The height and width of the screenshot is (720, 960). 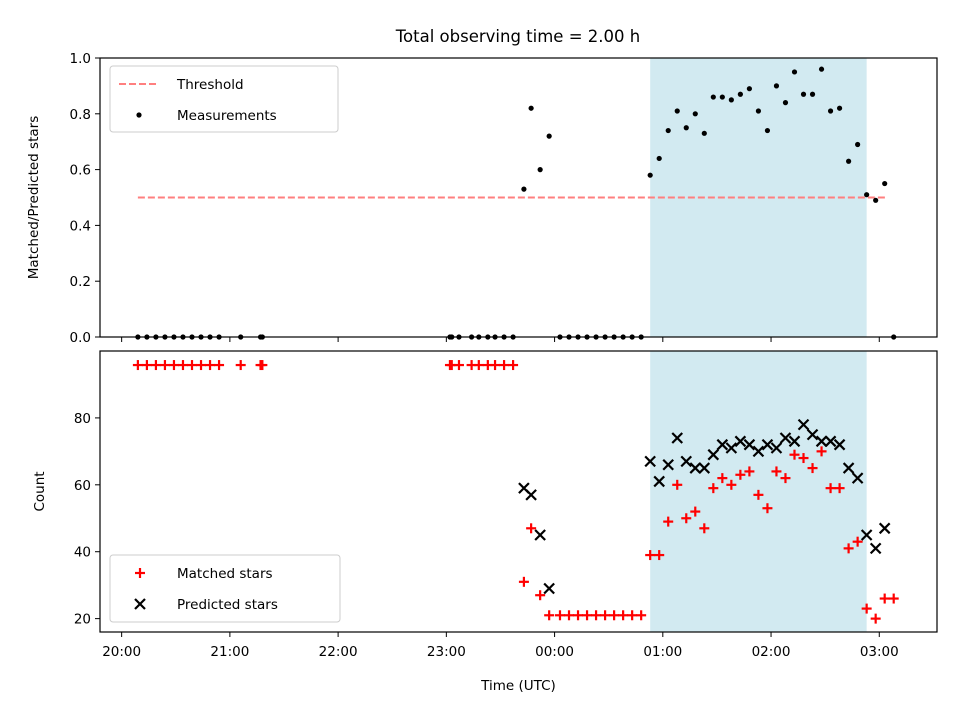 What do you see at coordinates (80, 282) in the screenshot?
I see `top-y-tick-label: 0.2` at bounding box center [80, 282].